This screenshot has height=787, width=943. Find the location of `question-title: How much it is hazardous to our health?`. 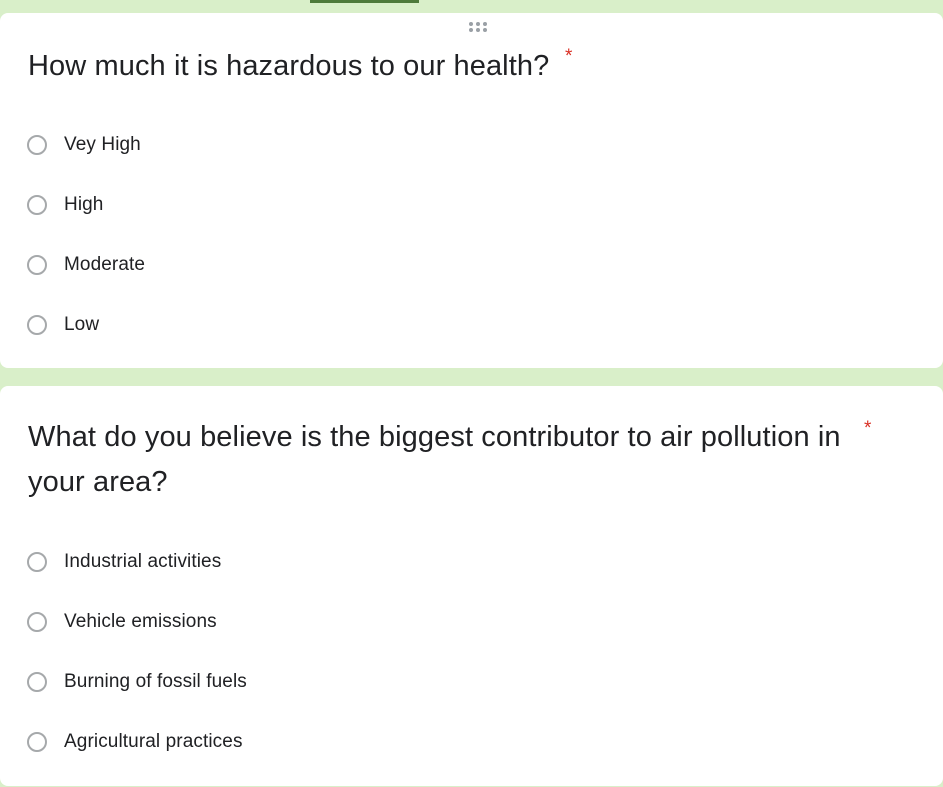

question-title: How much it is hazardous to our health? is located at coordinates (289, 66).